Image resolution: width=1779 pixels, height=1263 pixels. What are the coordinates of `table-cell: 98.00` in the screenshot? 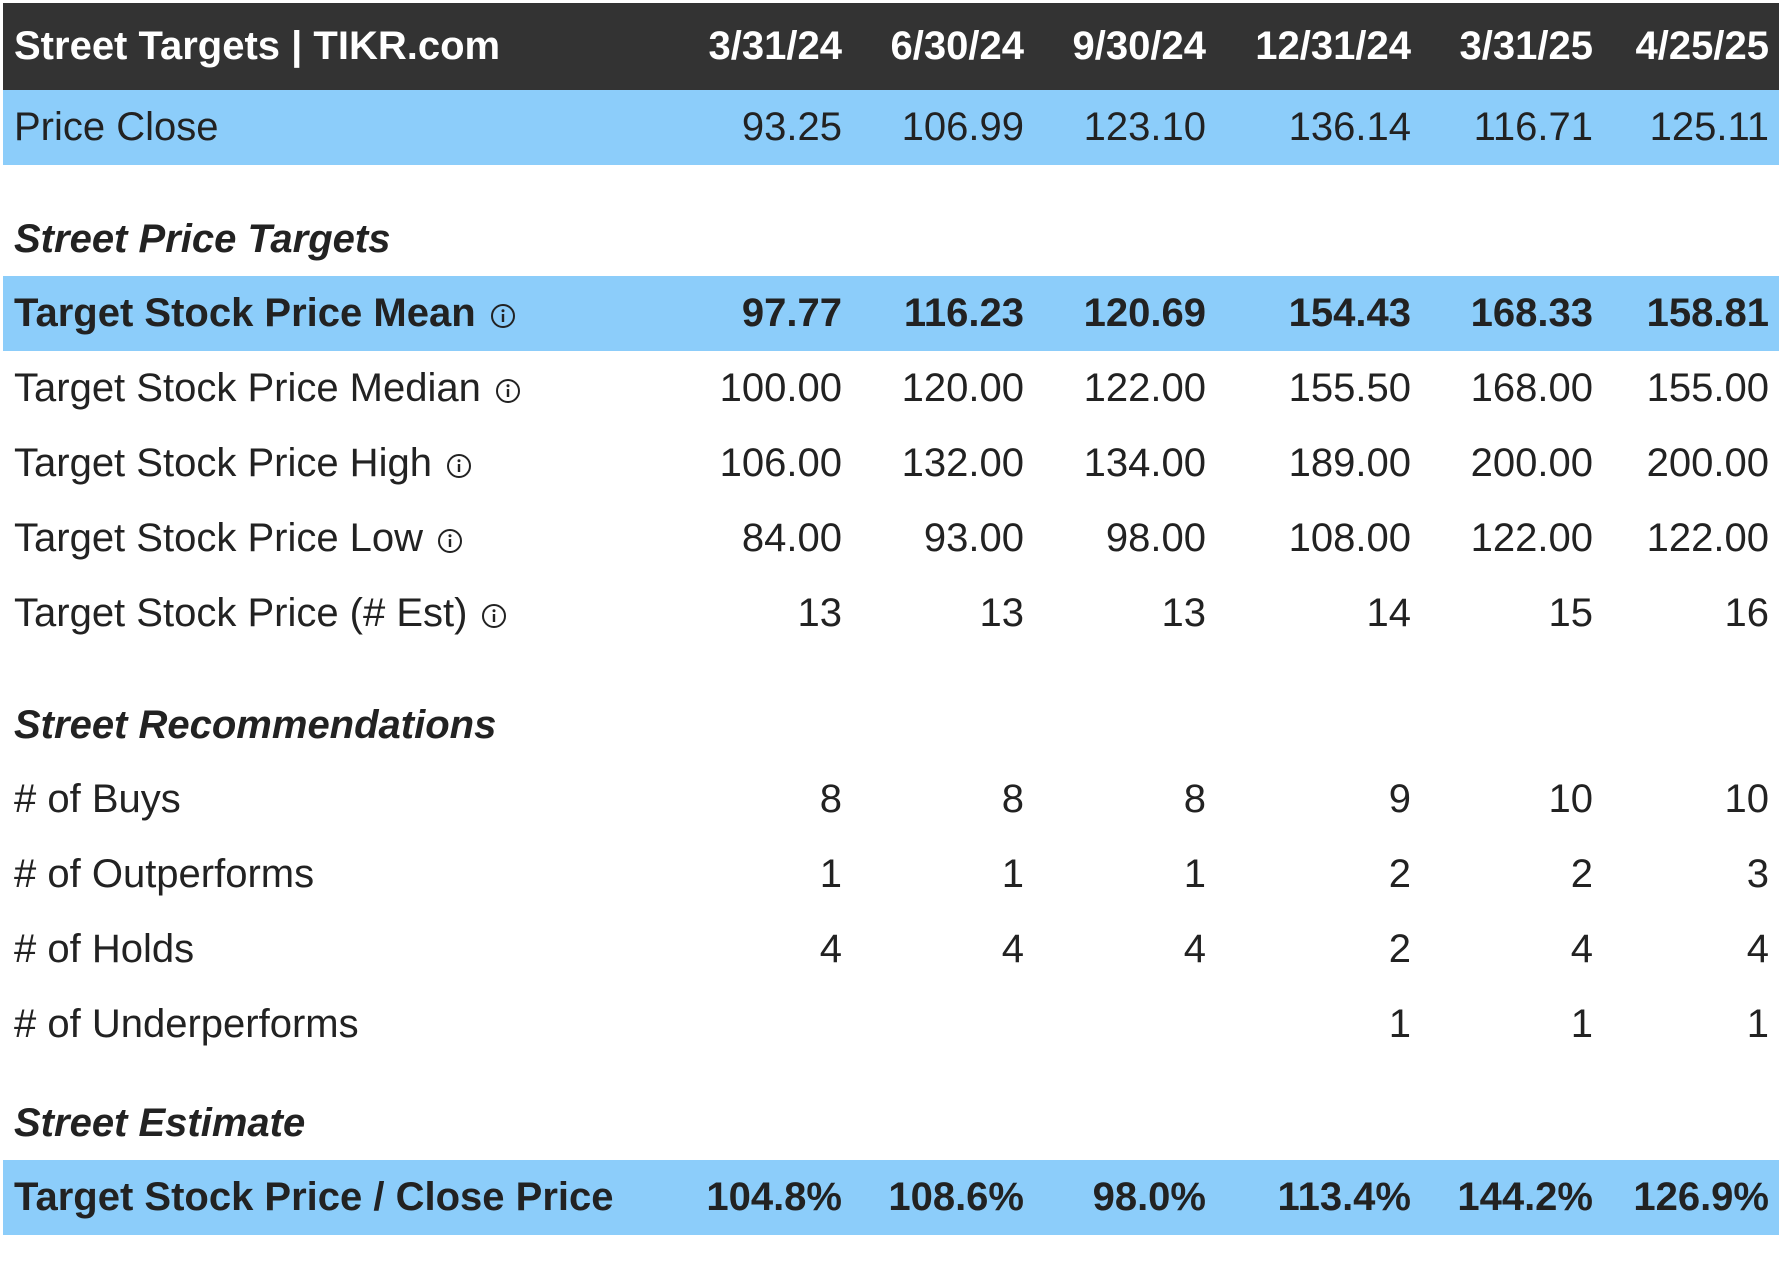 It's located at (1155, 538).